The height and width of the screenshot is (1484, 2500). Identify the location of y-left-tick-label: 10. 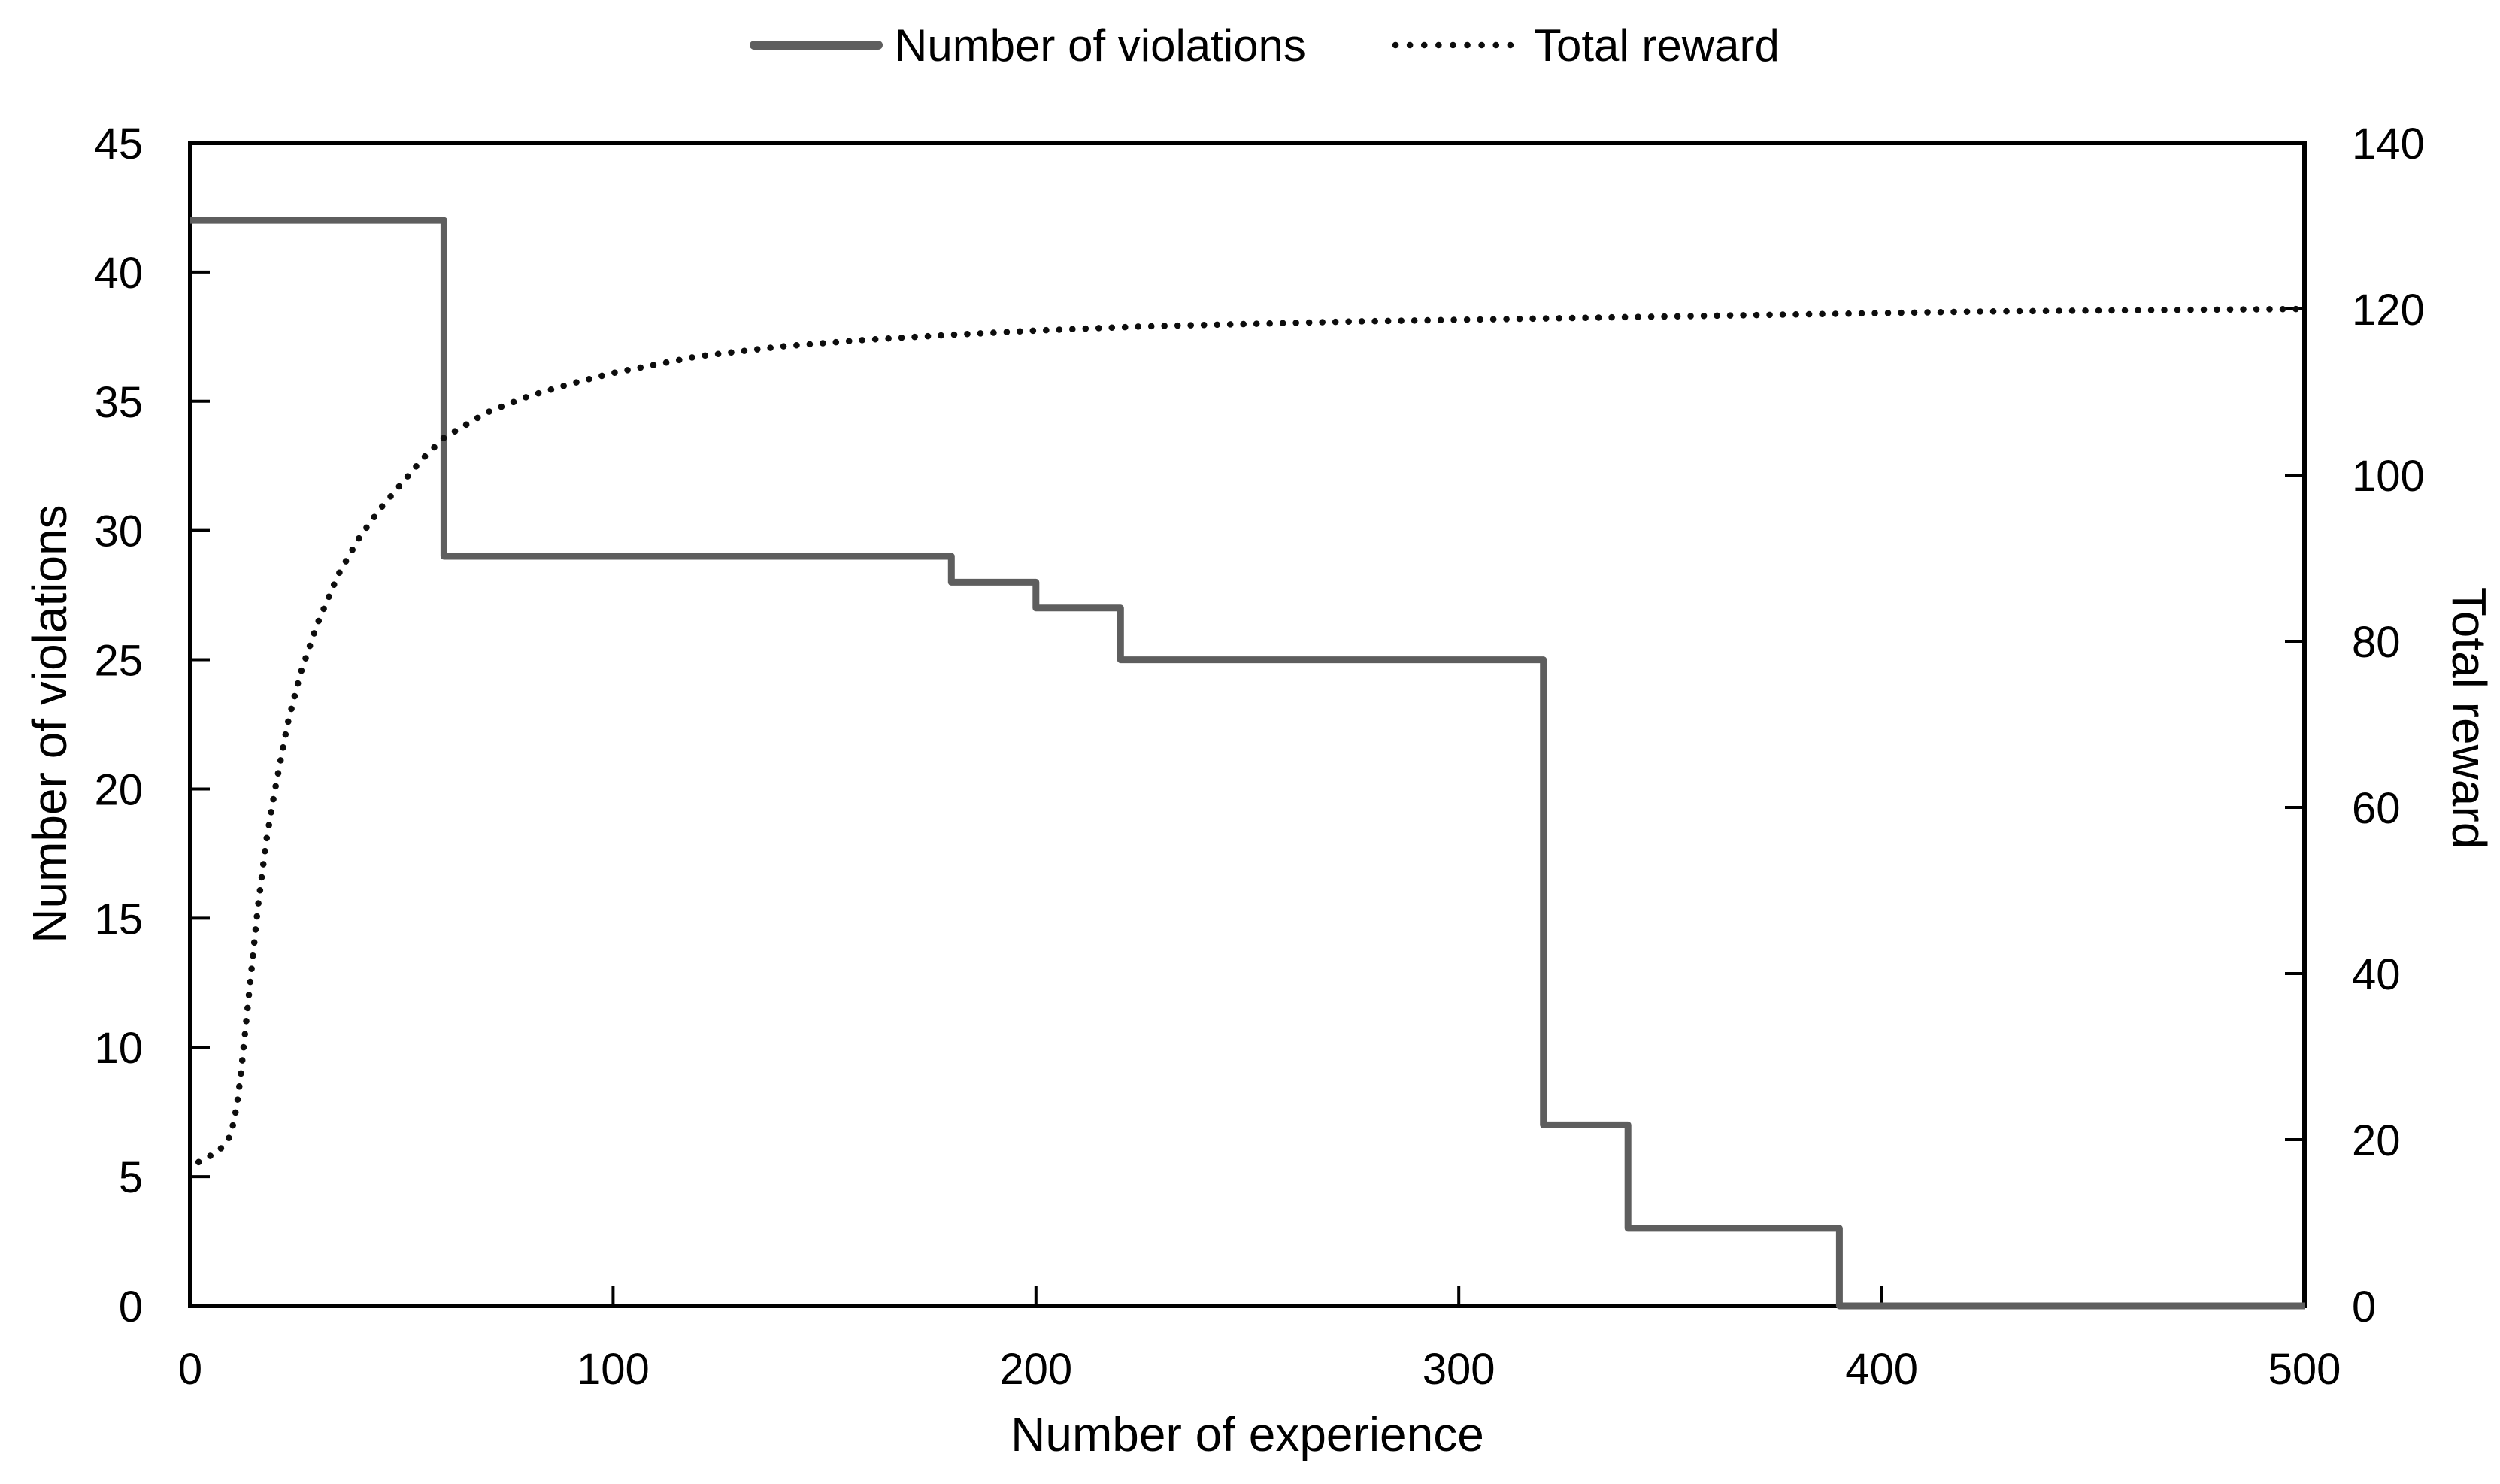
(118, 1048).